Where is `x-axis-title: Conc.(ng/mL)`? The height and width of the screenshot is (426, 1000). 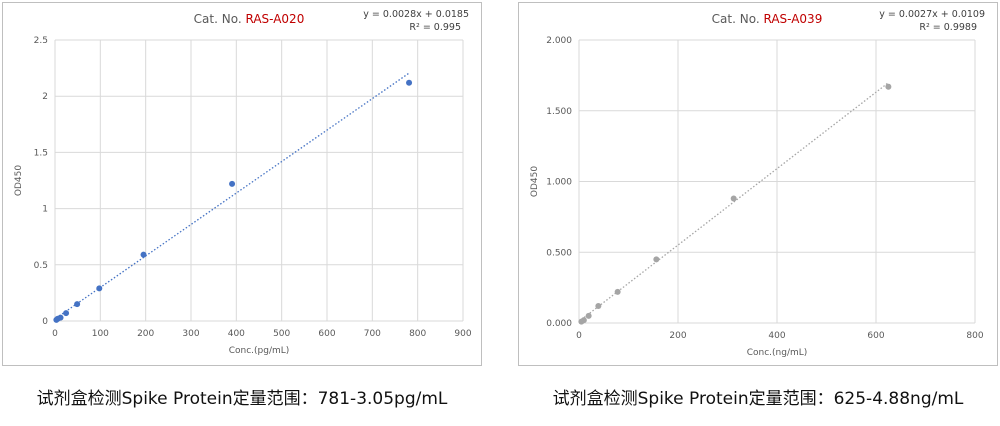 x-axis-title: Conc.(ng/mL) is located at coordinates (777, 353).